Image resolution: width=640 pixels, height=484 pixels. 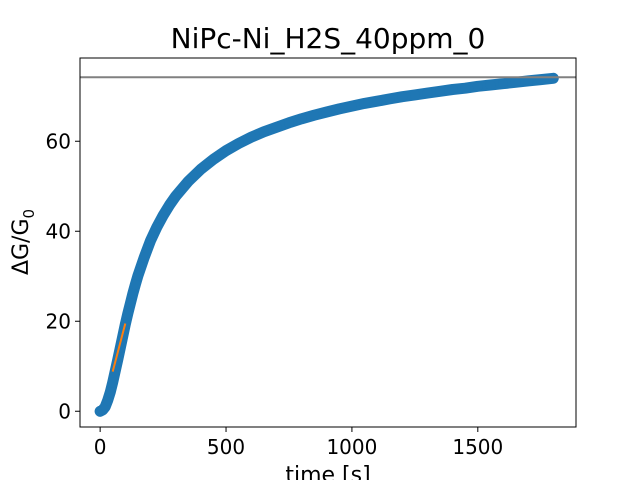 I want to click on series-1-line, so click(x=119, y=347).